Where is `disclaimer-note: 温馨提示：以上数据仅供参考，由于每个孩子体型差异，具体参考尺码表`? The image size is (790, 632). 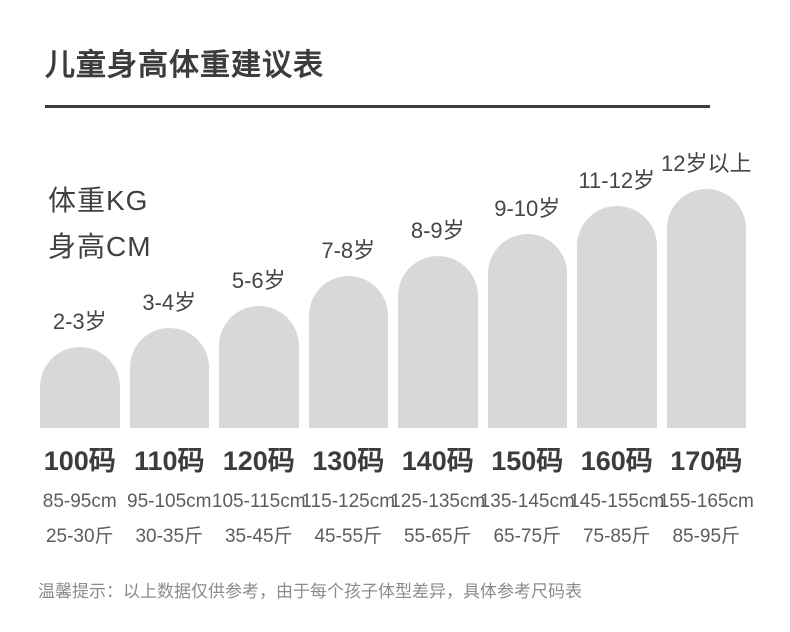 disclaimer-note: 温馨提示：以上数据仅供参考，由于每个孩子体型差异，具体参考尺码表 is located at coordinates (310, 591).